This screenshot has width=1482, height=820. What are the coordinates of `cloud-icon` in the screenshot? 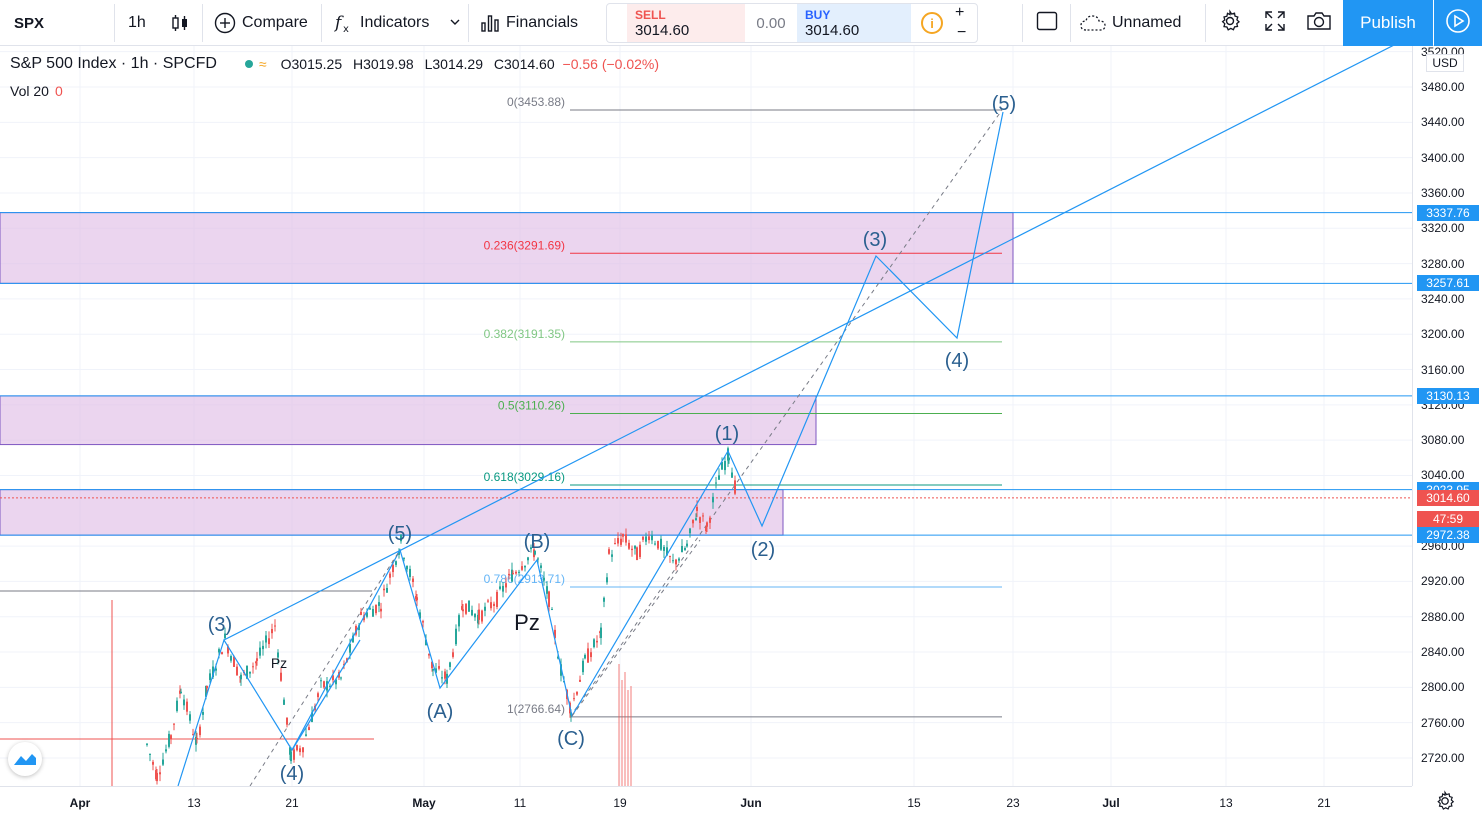 It's located at (1093, 23).